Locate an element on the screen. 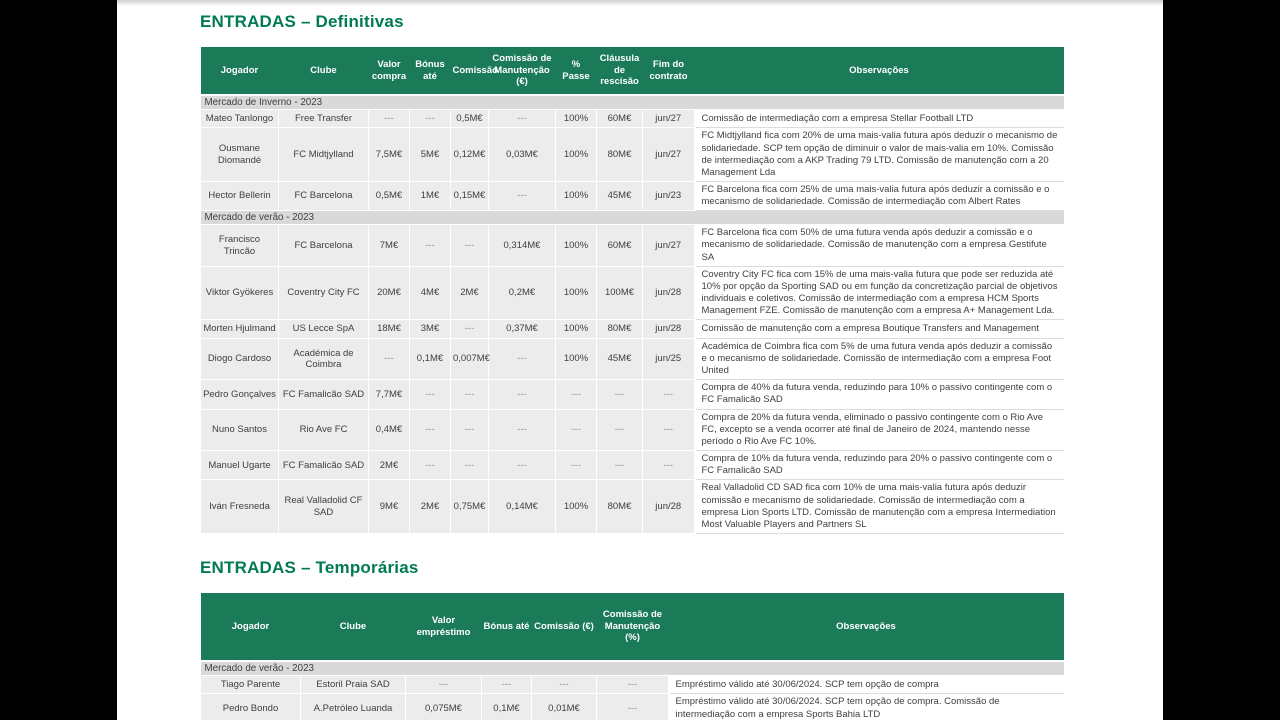 The height and width of the screenshot is (720, 1280). data-cell: 20M€ is located at coordinates (389, 293).